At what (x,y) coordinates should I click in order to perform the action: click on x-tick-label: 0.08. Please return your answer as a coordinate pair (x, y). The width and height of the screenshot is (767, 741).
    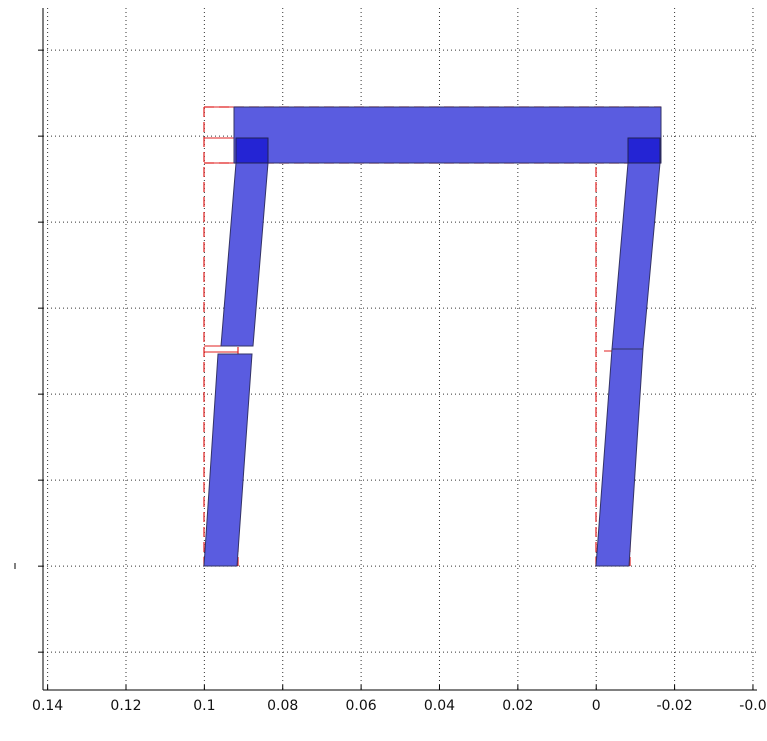
    Looking at the image, I should click on (282, 706).